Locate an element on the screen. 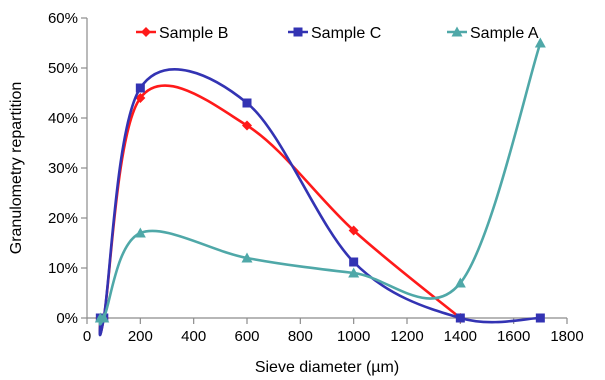 This screenshot has width=605, height=380. x-tick-label: 1200 is located at coordinates (406, 336).